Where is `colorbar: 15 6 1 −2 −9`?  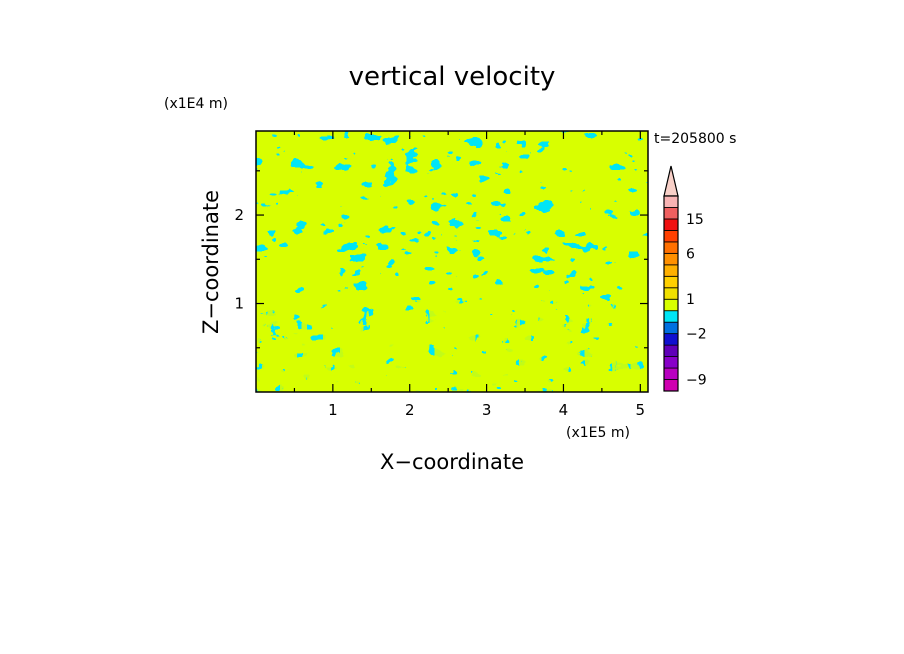
colorbar: 15 6 1 −2 −9 is located at coordinates (685, 278).